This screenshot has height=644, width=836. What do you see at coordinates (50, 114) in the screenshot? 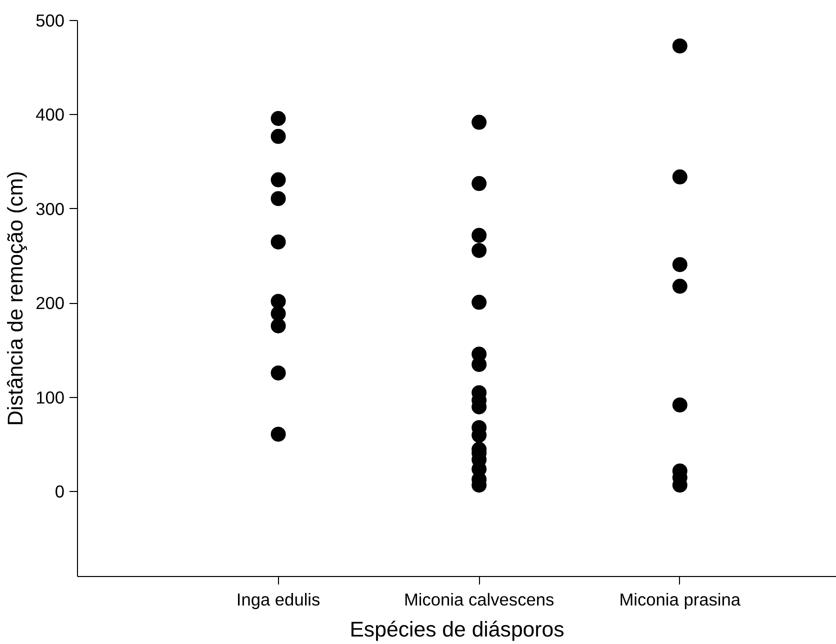
I see `y-tick-label: 400` at bounding box center [50, 114].